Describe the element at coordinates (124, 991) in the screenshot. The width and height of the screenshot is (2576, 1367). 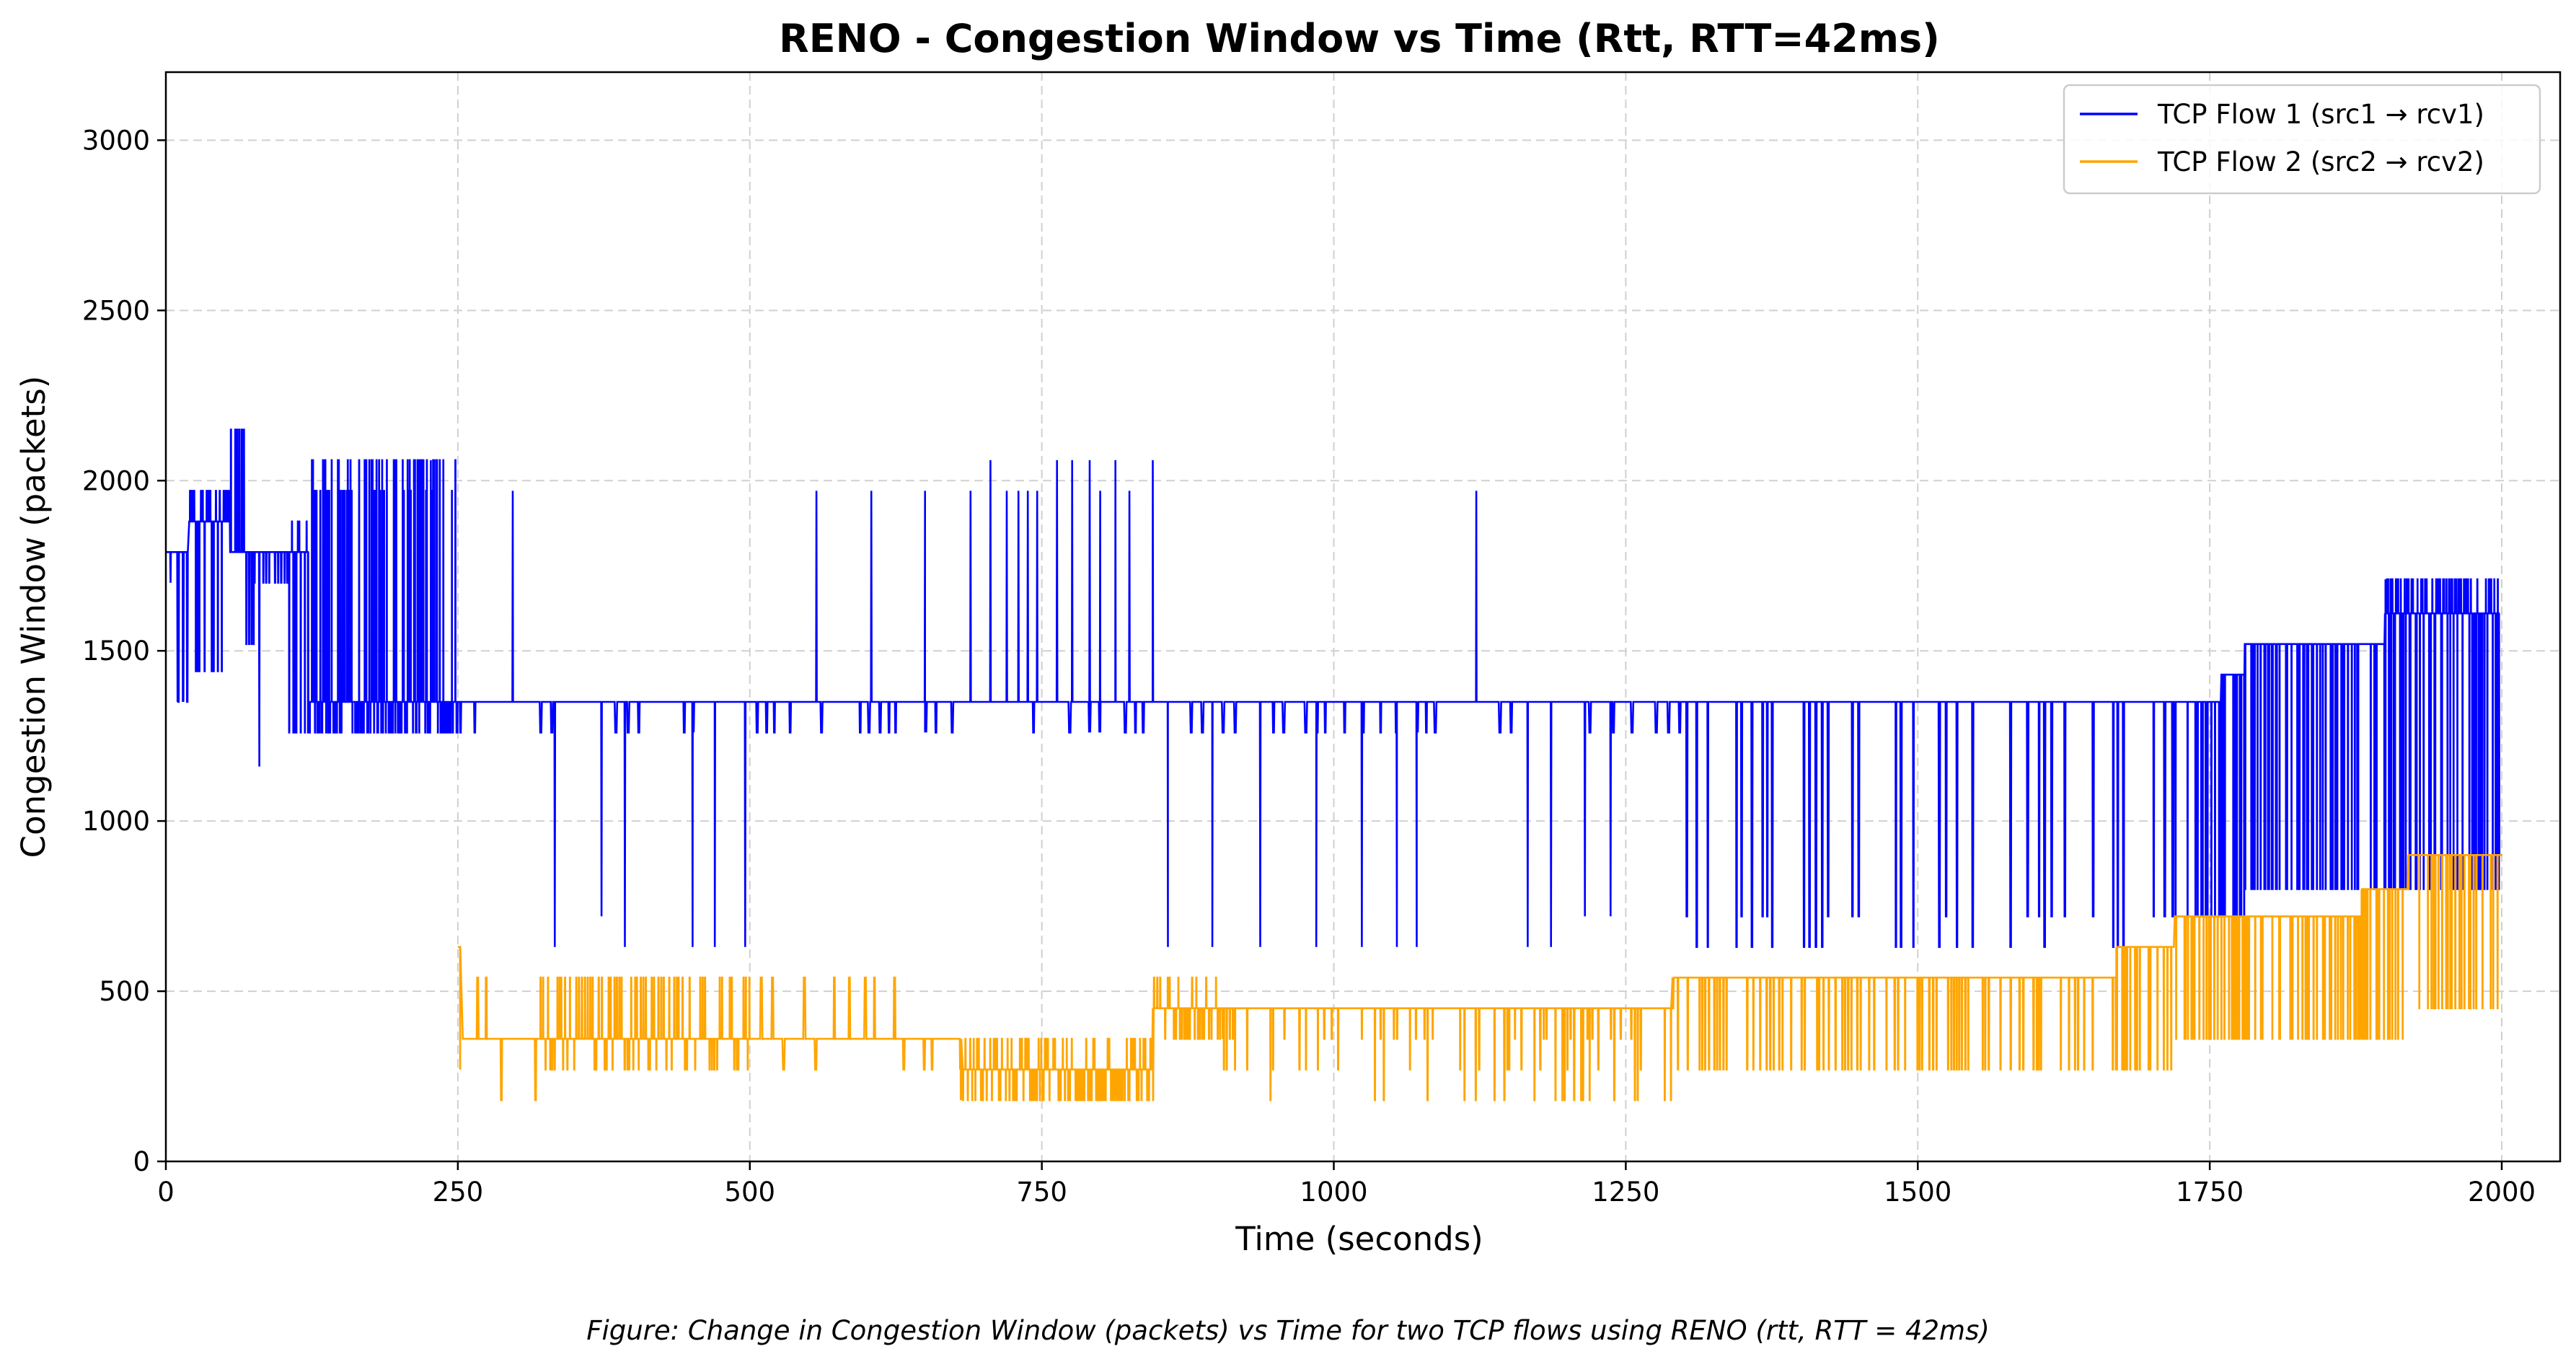
I see `y-tick-label: 500` at that location.